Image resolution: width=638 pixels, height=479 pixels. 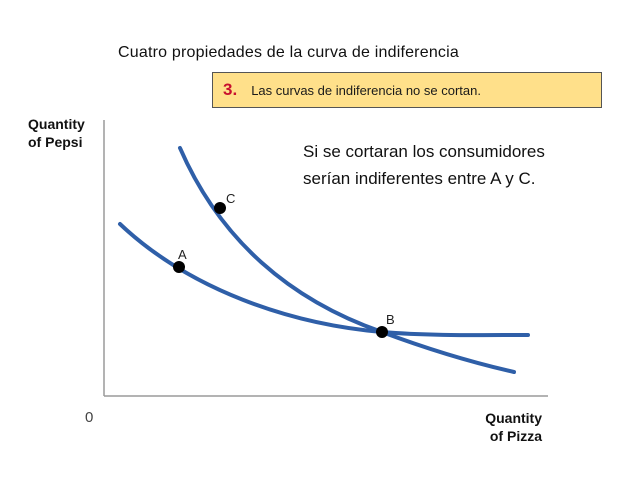 What do you see at coordinates (506, 427) in the screenshot?
I see `x-axis-title: Quantity of Pizza` at bounding box center [506, 427].